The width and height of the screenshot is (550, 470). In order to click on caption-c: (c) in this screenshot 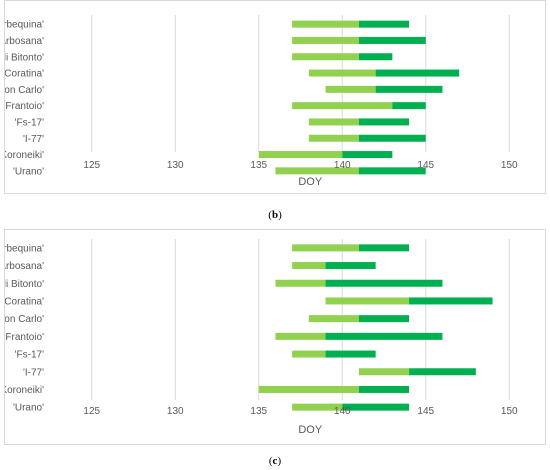, I will do `click(275, 461)`.